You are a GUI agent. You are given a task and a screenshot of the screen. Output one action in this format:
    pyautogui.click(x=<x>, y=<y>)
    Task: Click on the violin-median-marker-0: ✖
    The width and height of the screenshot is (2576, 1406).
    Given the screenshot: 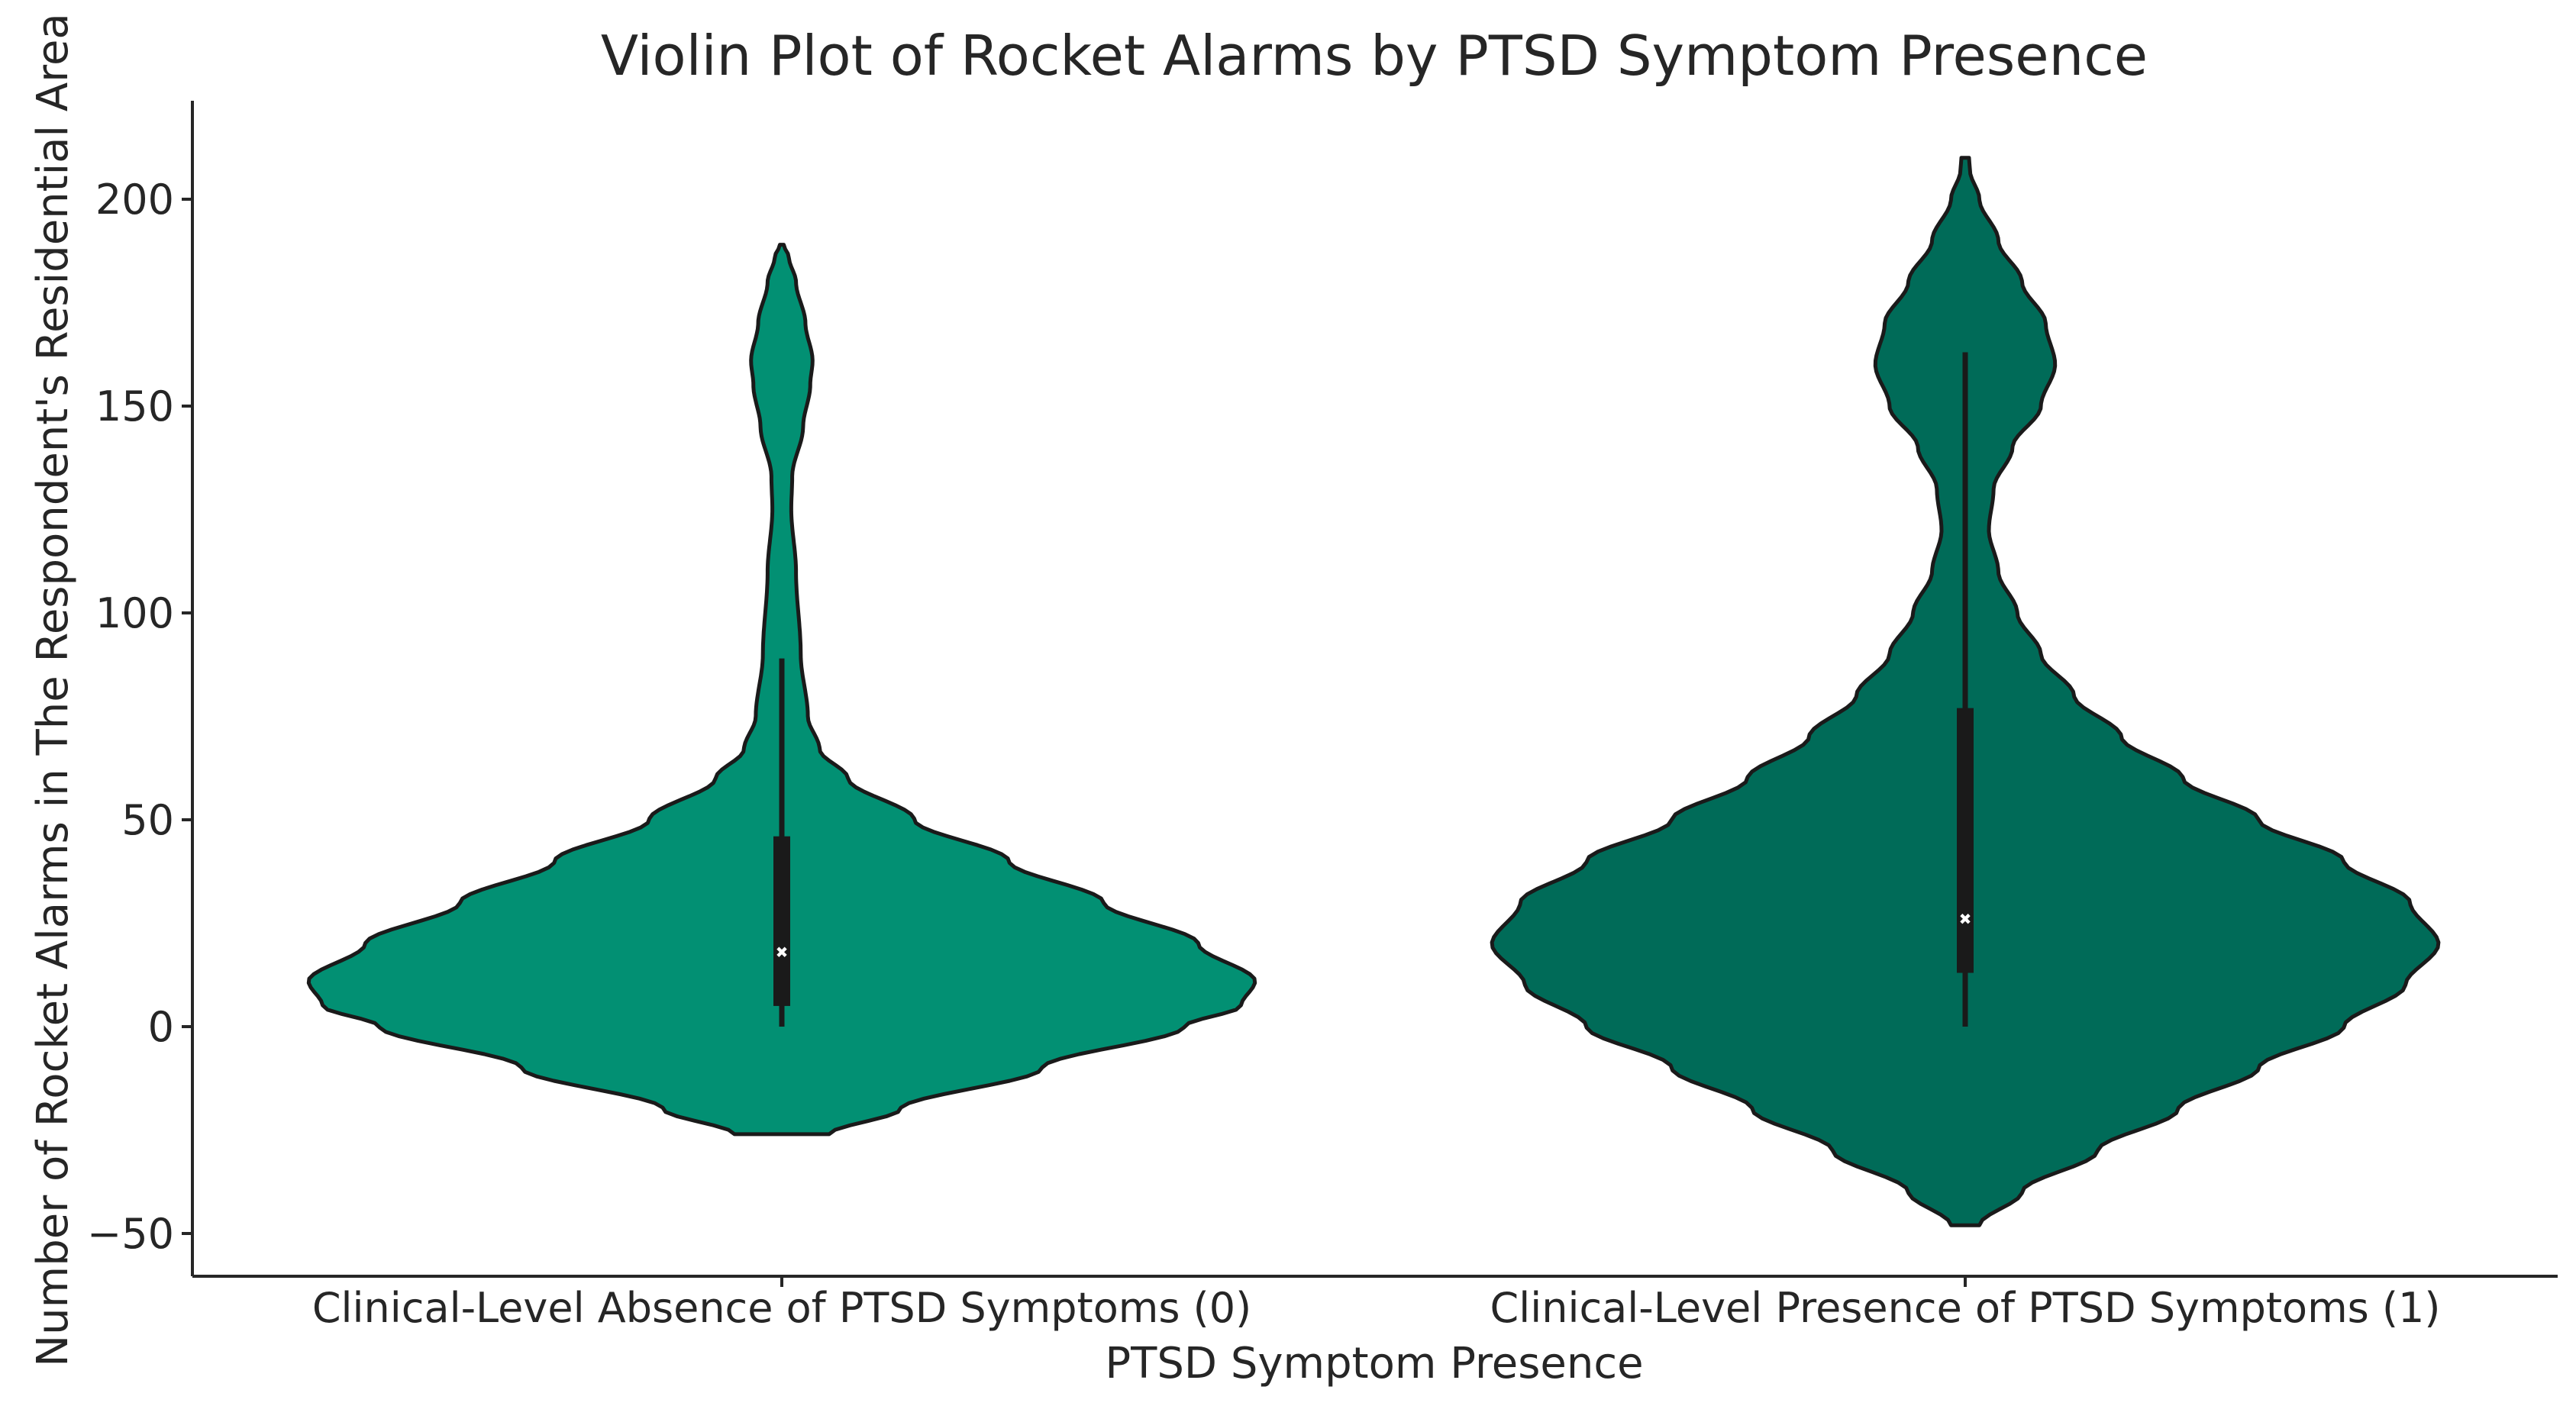 What is the action you would take?
    pyautogui.click(x=782, y=952)
    